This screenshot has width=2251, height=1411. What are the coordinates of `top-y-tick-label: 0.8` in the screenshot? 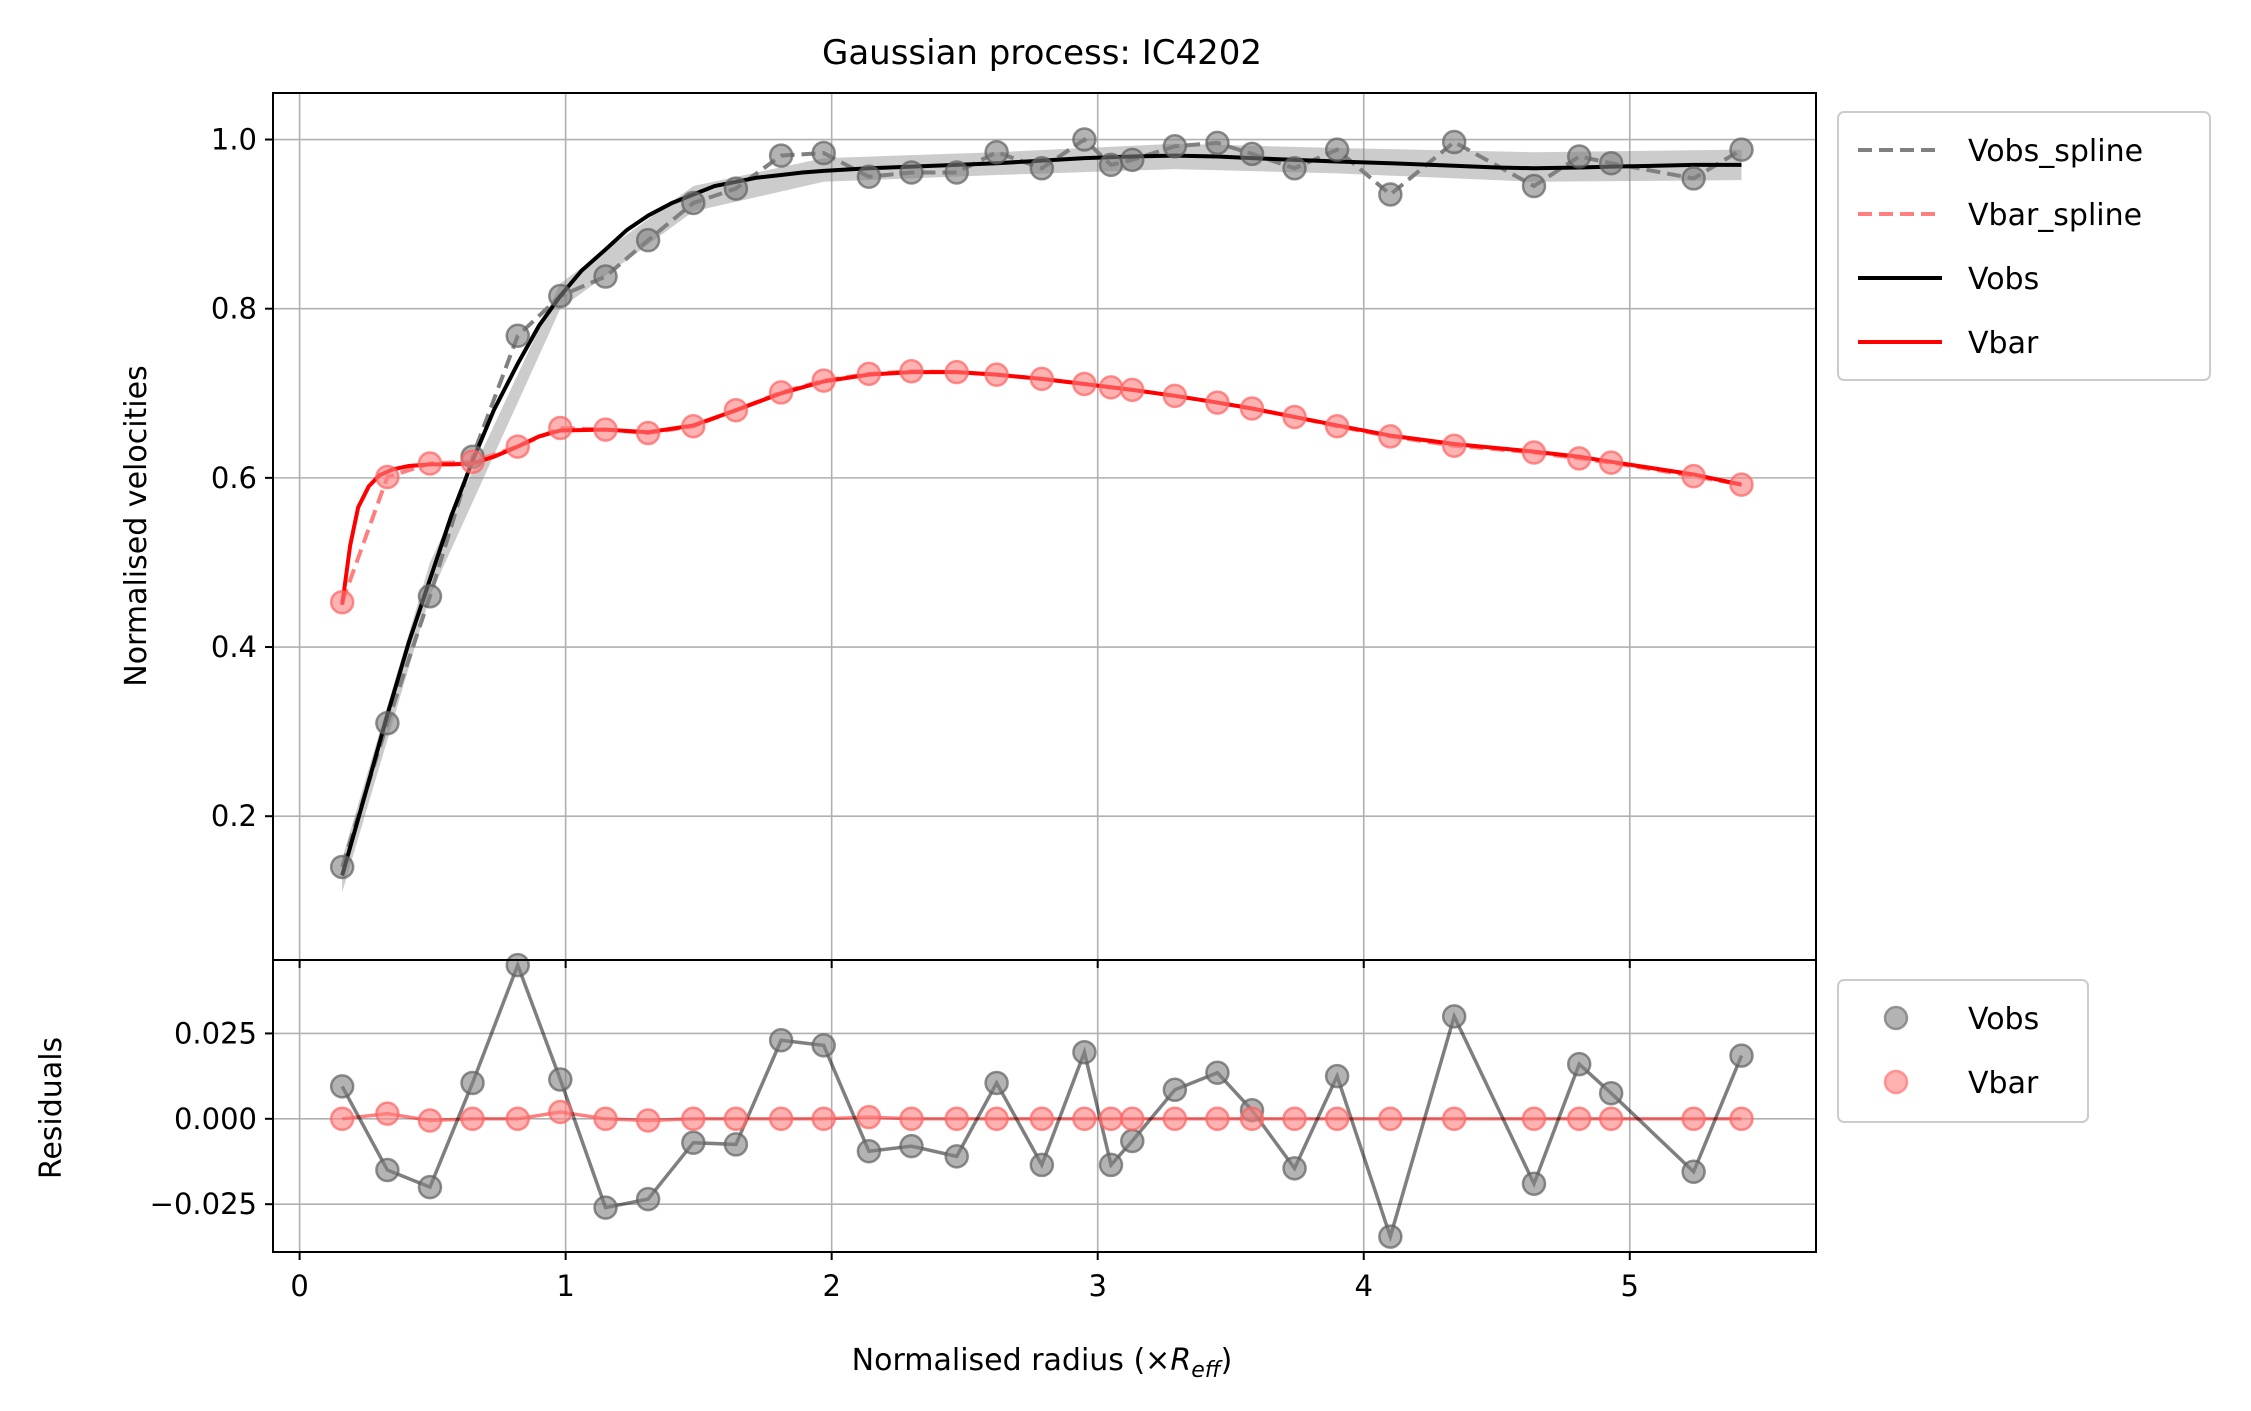 It's located at (234, 309).